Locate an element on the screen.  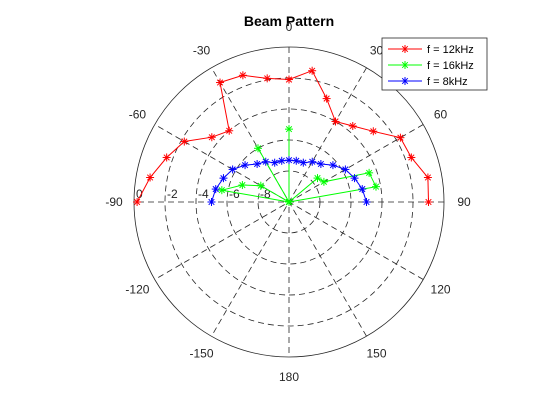
legend: f = 12kHz f = 16kHz f = 8kHz is located at coordinates (434, 64).